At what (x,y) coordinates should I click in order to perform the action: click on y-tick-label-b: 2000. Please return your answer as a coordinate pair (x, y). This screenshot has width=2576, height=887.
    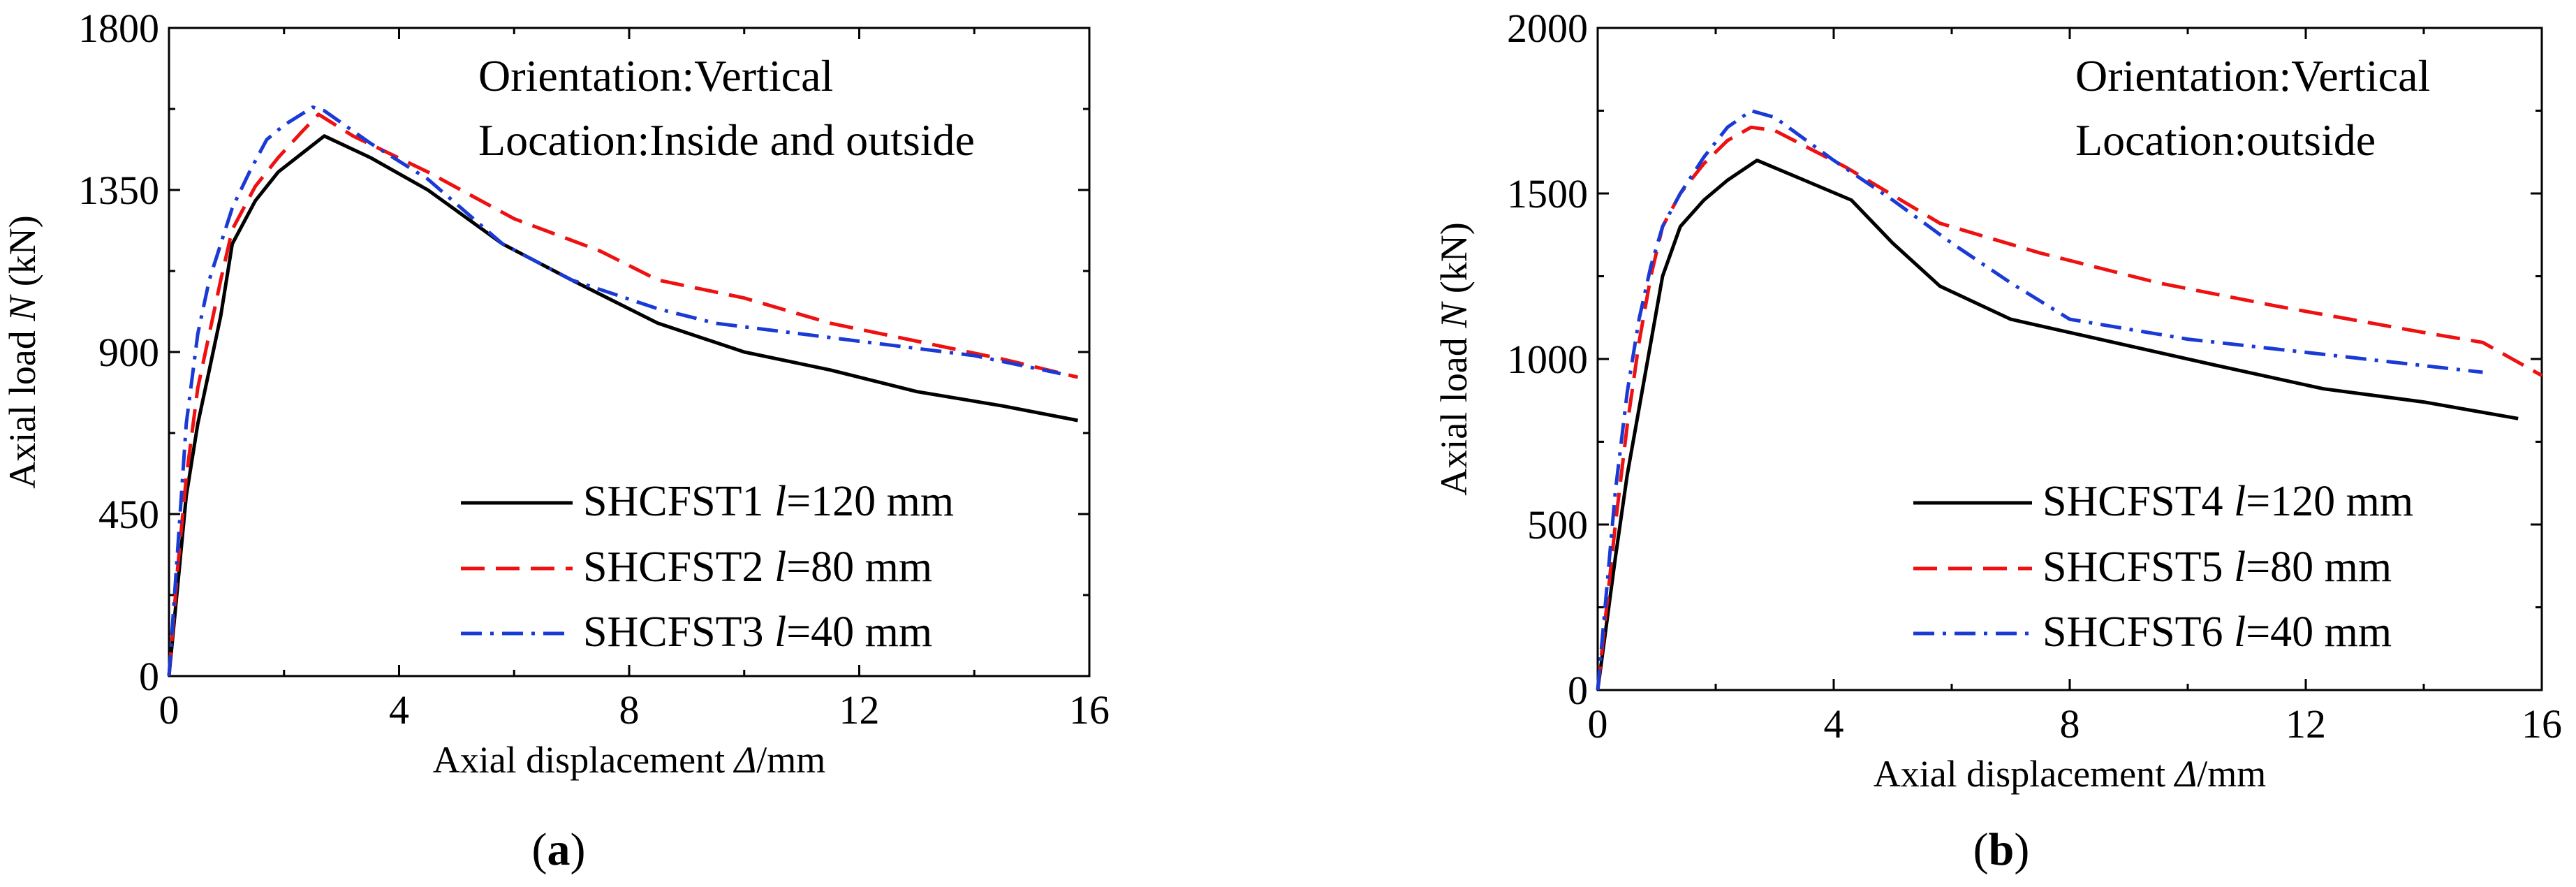
    Looking at the image, I should click on (1547, 29).